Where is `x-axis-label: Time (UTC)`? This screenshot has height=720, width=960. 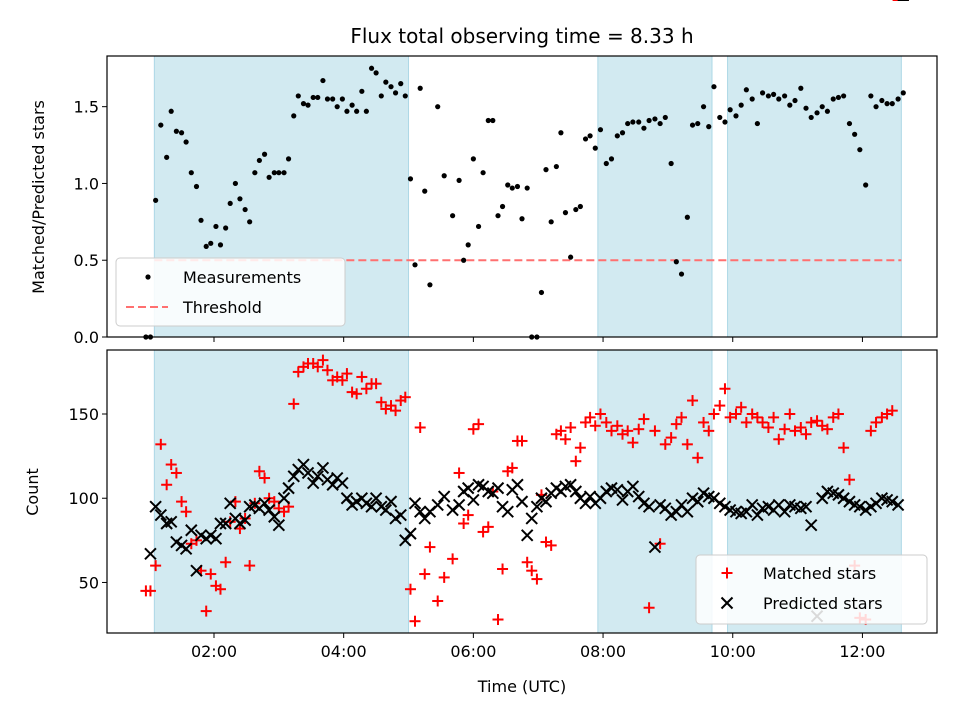
x-axis-label: Time (UTC) is located at coordinates (521, 686).